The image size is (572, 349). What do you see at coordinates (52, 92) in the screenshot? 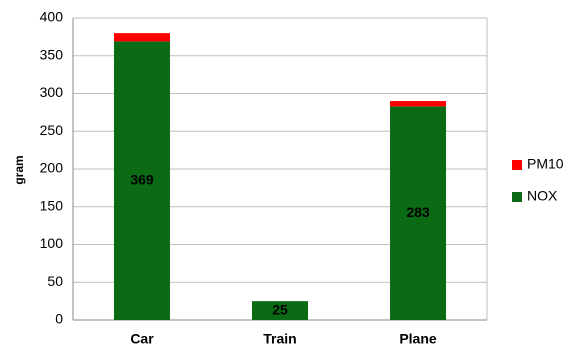
I see `y-tick-label: 300` at bounding box center [52, 92].